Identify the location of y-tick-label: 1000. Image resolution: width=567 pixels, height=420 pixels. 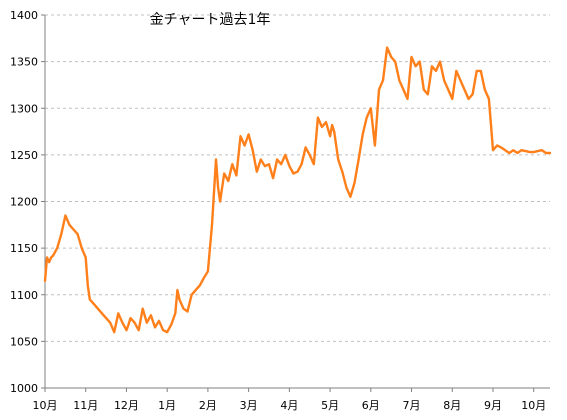
(24, 388).